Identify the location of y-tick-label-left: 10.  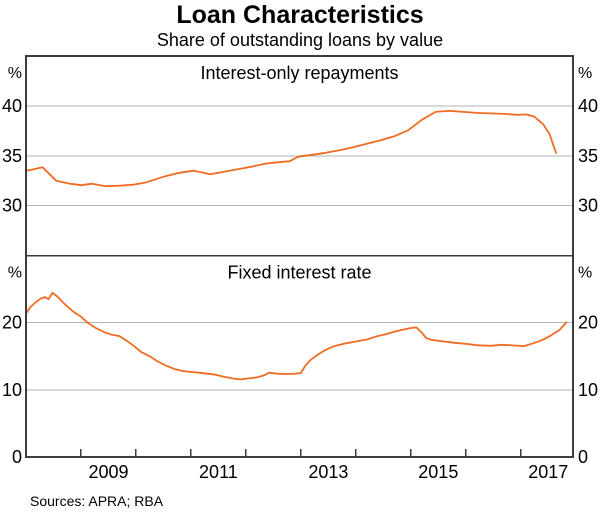
(12, 390).